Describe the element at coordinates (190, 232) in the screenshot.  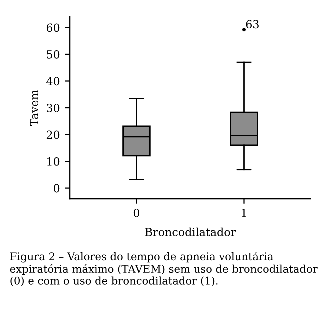
I see `x-axis-title: Broncodilatador` at that location.